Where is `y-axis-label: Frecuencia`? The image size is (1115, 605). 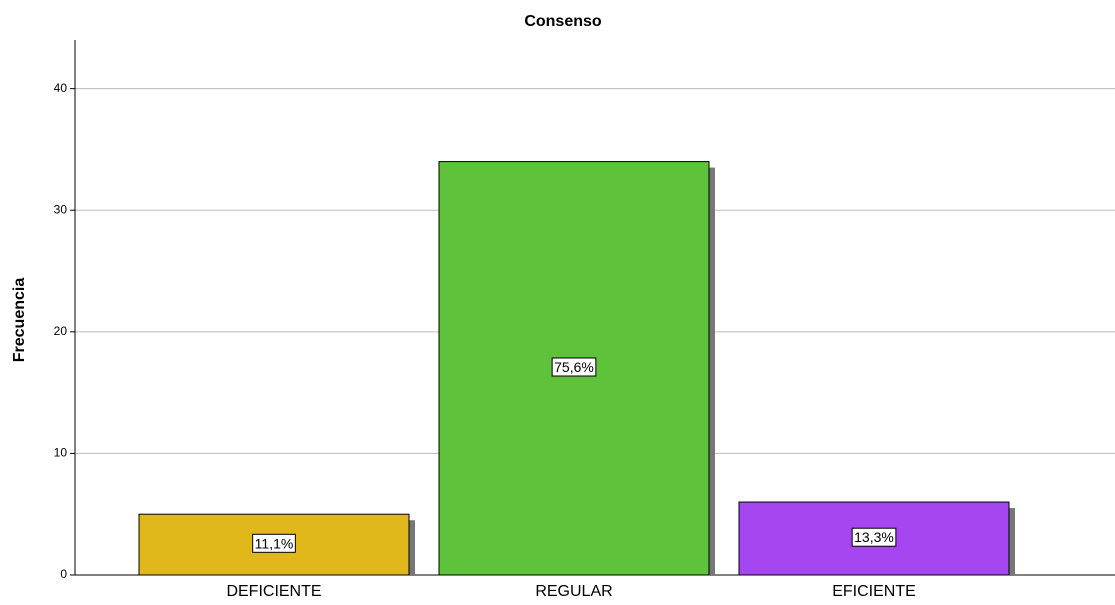
y-axis-label: Frecuencia is located at coordinates (19, 320).